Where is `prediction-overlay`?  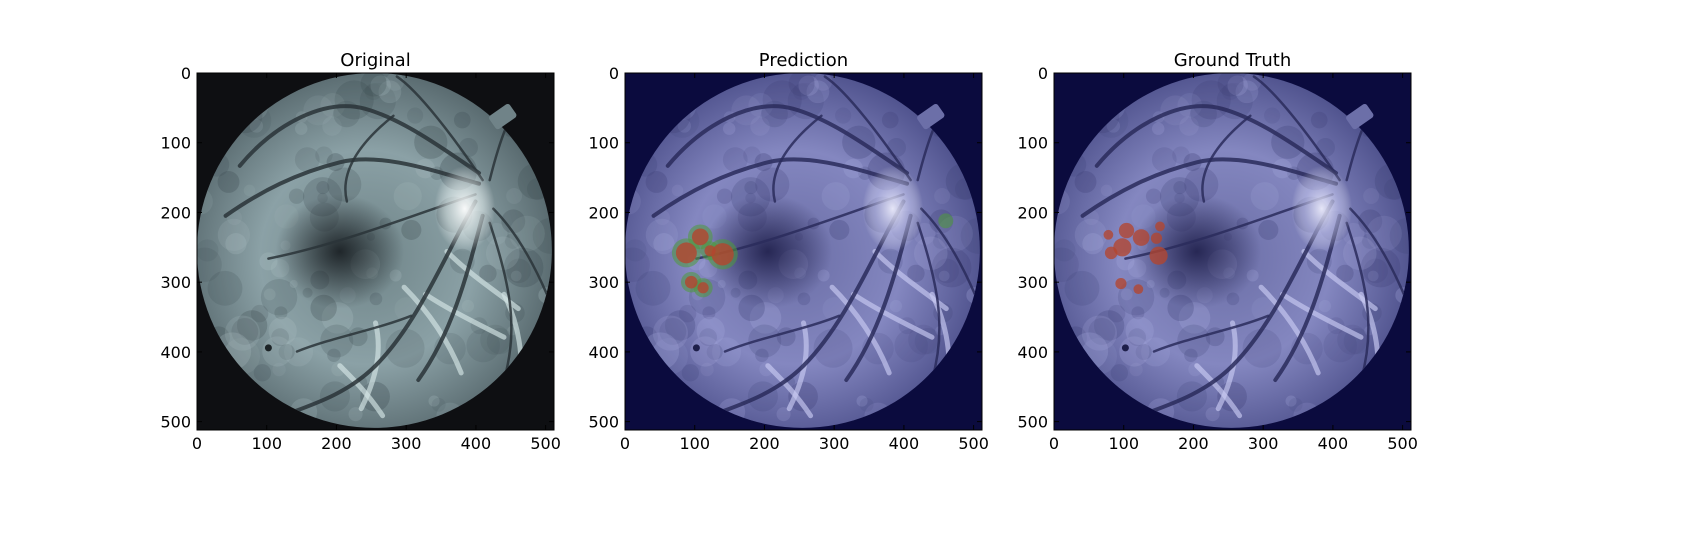
prediction-overlay is located at coordinates (812, 255).